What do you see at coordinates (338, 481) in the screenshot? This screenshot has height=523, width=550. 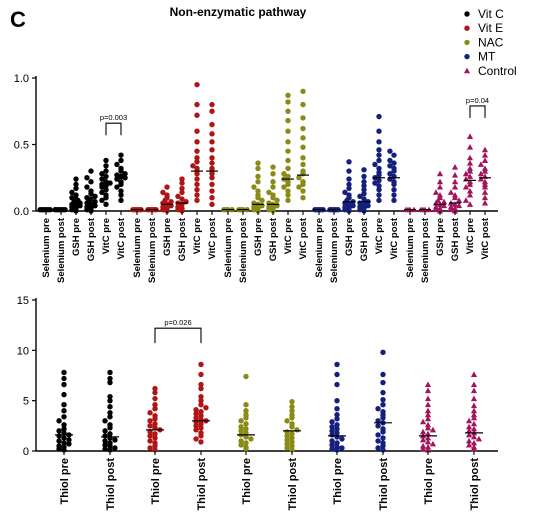 I see `x-tick-label: Thiol pre` at bounding box center [338, 481].